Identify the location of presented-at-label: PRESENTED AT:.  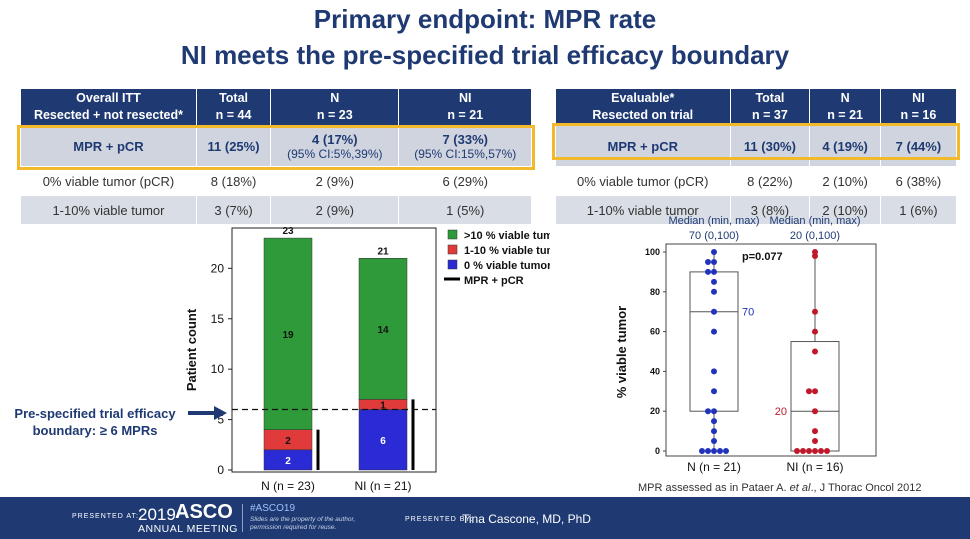
(105, 516).